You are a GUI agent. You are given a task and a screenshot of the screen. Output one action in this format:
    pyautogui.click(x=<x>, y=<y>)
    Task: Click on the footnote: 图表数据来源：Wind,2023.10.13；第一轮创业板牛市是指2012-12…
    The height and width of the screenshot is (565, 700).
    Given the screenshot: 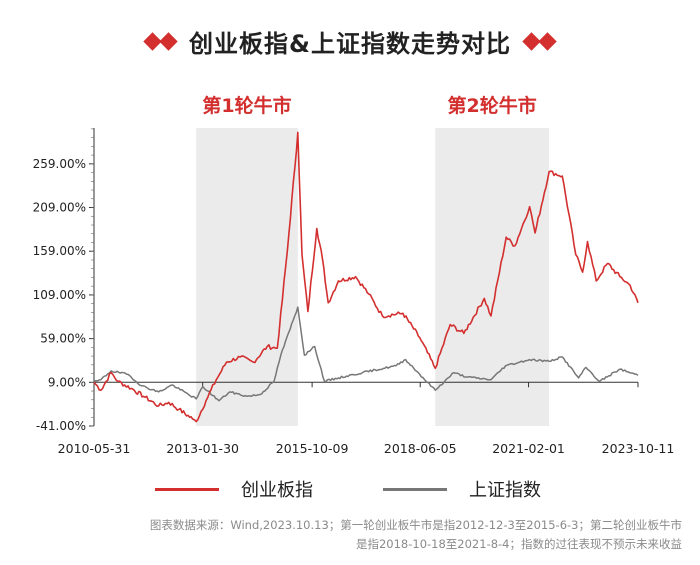 What is the action you would take?
    pyautogui.click(x=382, y=535)
    